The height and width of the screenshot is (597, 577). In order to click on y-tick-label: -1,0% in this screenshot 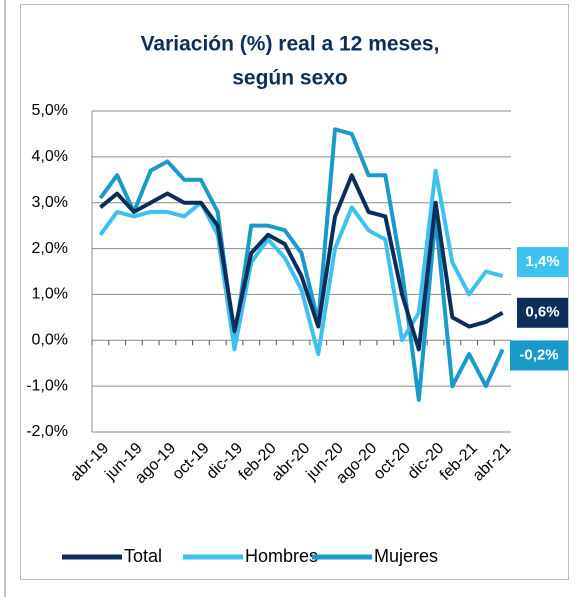, I will do `click(47, 385)`.